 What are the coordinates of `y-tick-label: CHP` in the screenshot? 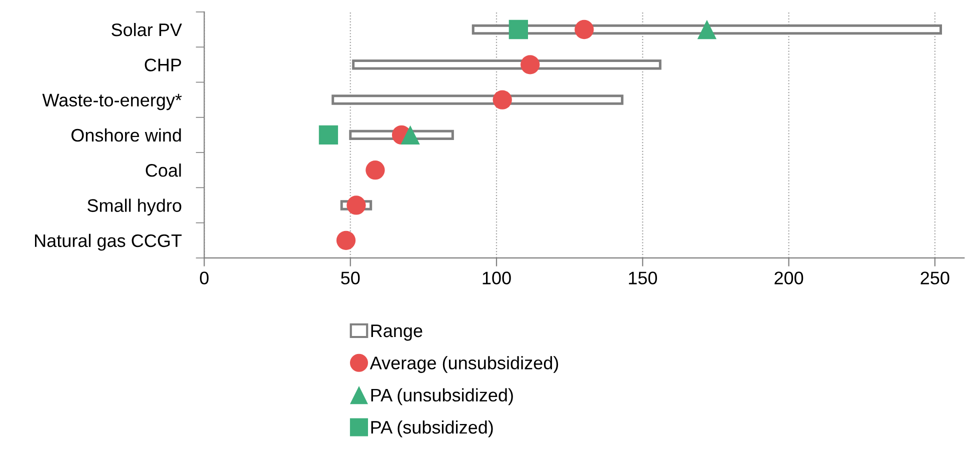 It's located at (163, 65).